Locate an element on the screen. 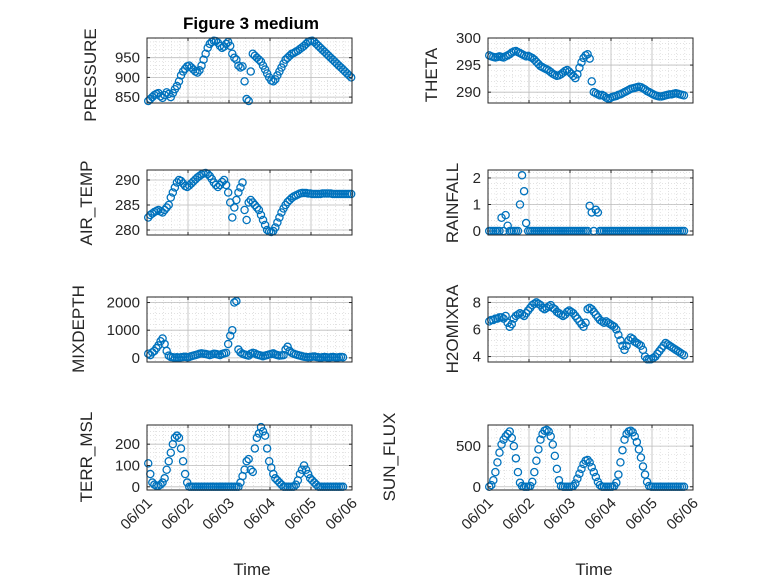 This screenshot has width=778, height=583. panel-sun-flux: SUN_FLUX Time is located at coordinates (496, 496).